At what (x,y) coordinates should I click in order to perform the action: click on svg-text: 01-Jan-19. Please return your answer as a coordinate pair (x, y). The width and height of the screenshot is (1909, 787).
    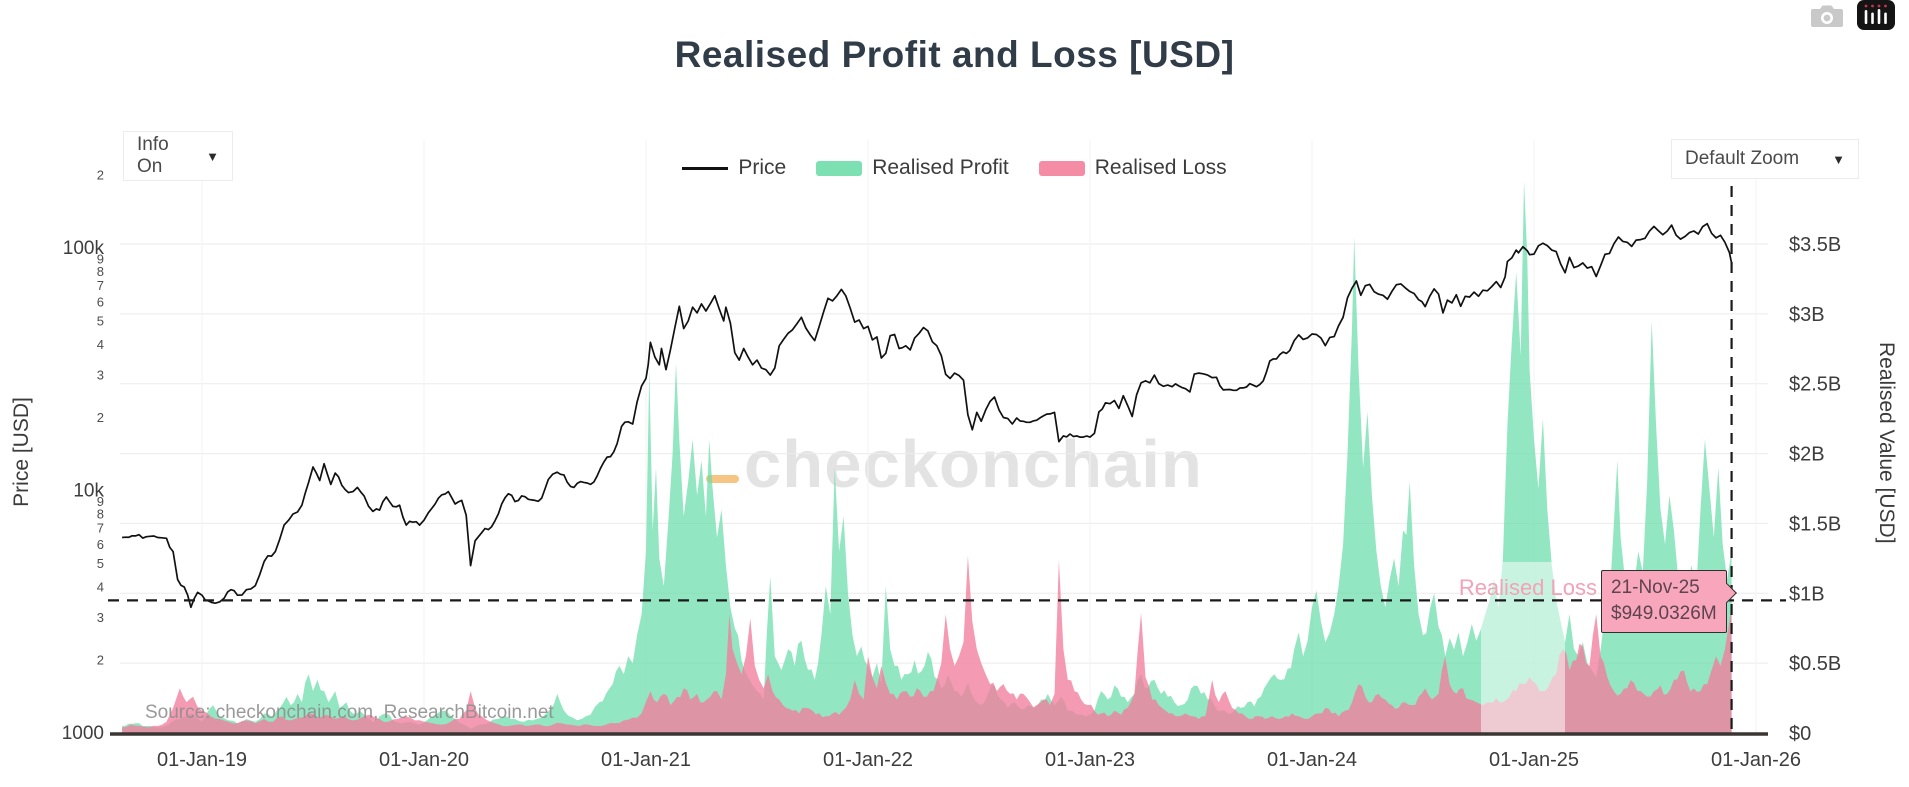
    Looking at the image, I should click on (202, 760).